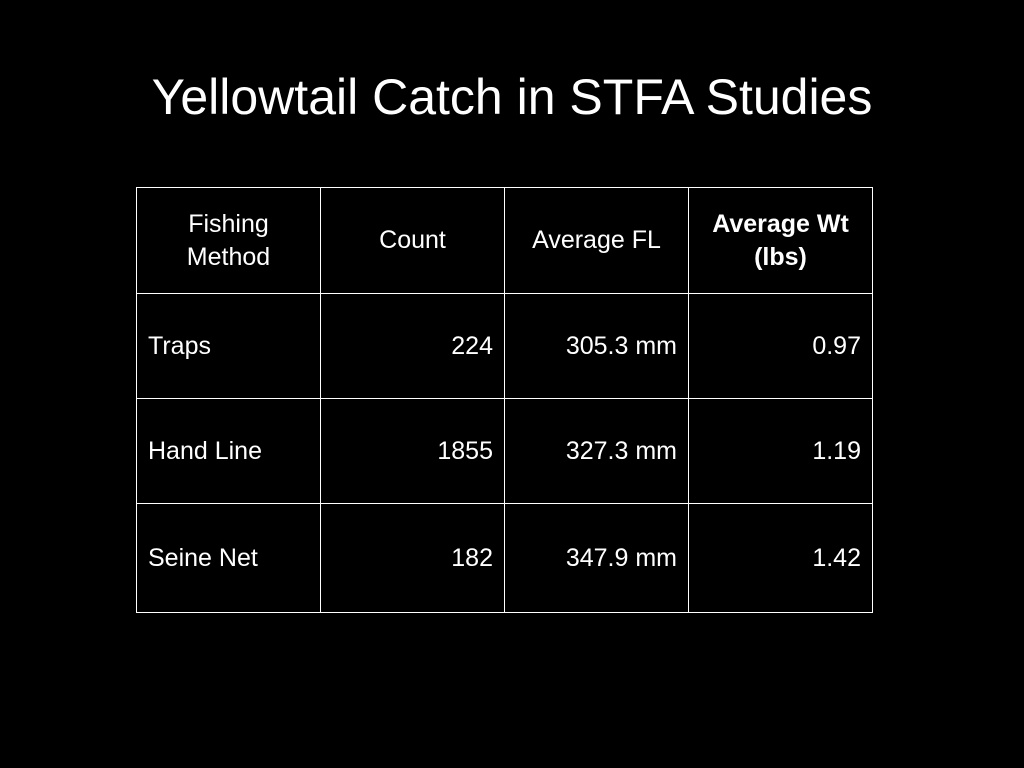 The height and width of the screenshot is (768, 1024). I want to click on table-cell: 182, so click(412, 558).